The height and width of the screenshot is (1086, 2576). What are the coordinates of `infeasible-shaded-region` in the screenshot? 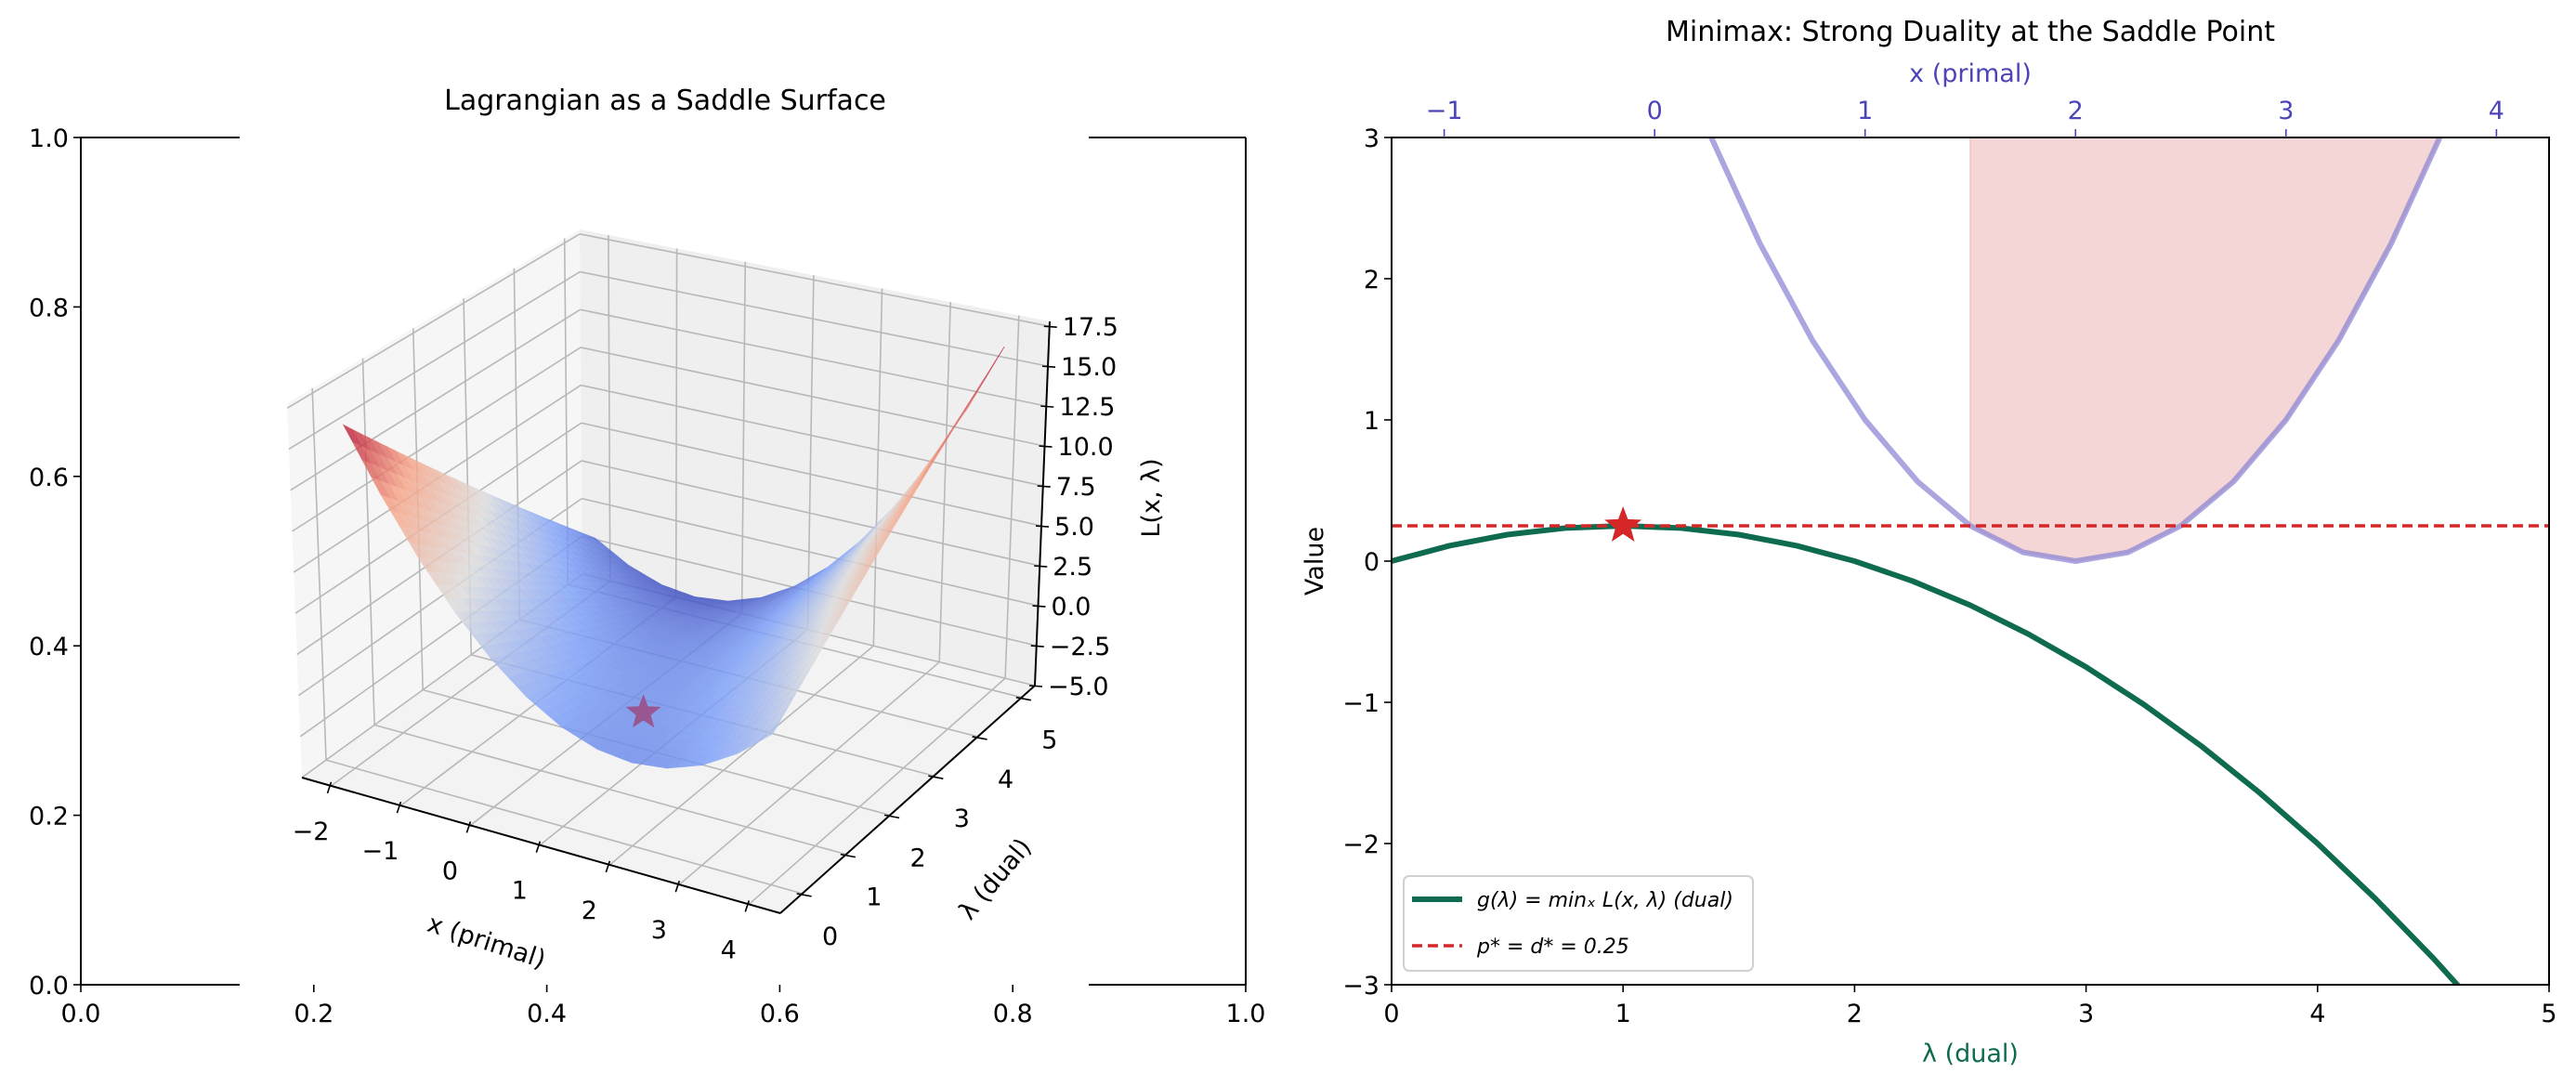 It's located at (2205, 349).